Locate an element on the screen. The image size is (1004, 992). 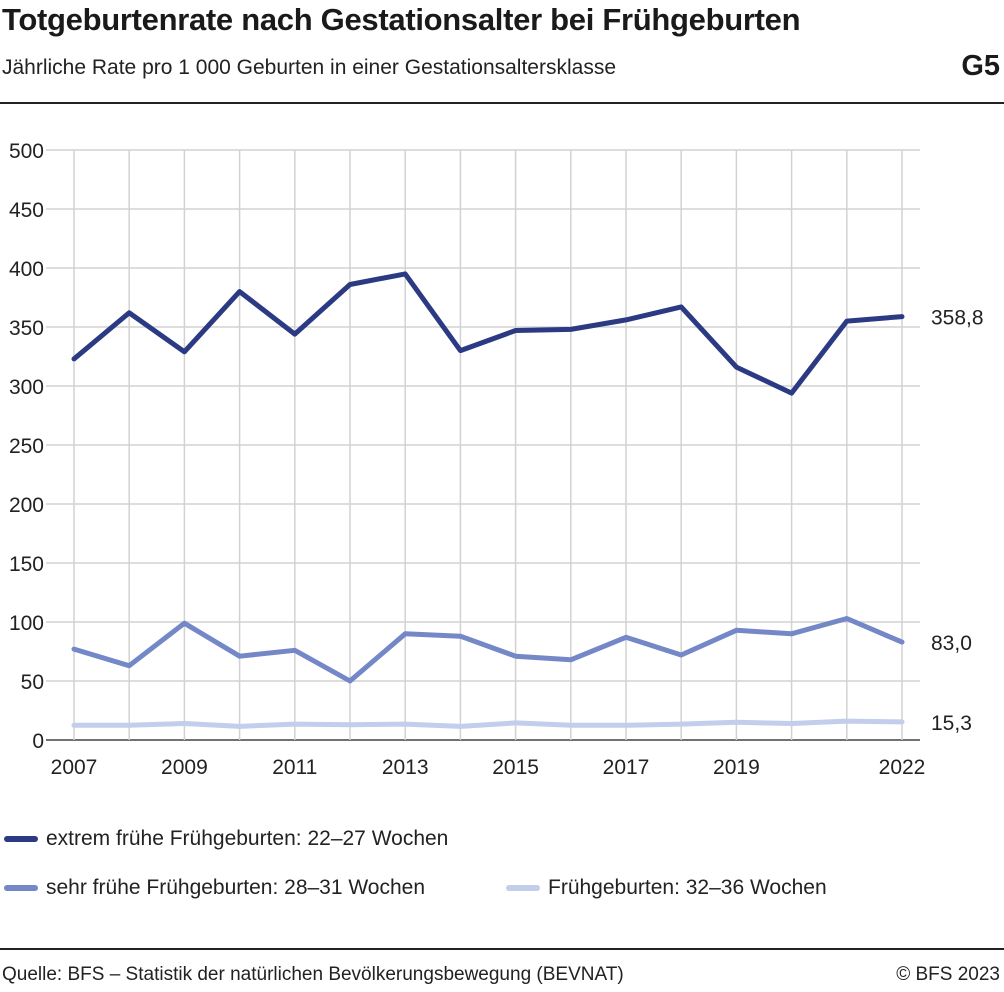
y-axis-ticks: 0 50 100 150 200 250 300 350 400 450 500 is located at coordinates (26, 446).